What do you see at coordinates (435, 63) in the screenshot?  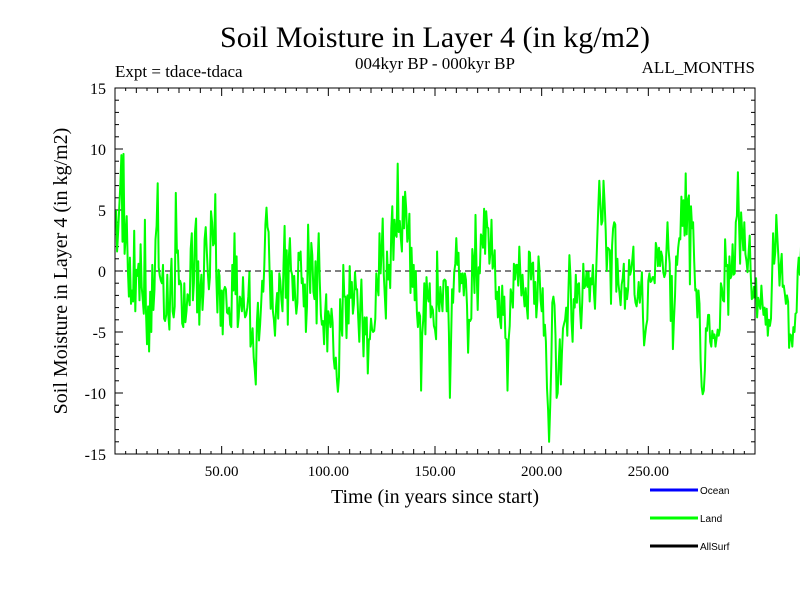 I see `chart-subtitle: 004kyr BP - 000kyr BP` at bounding box center [435, 63].